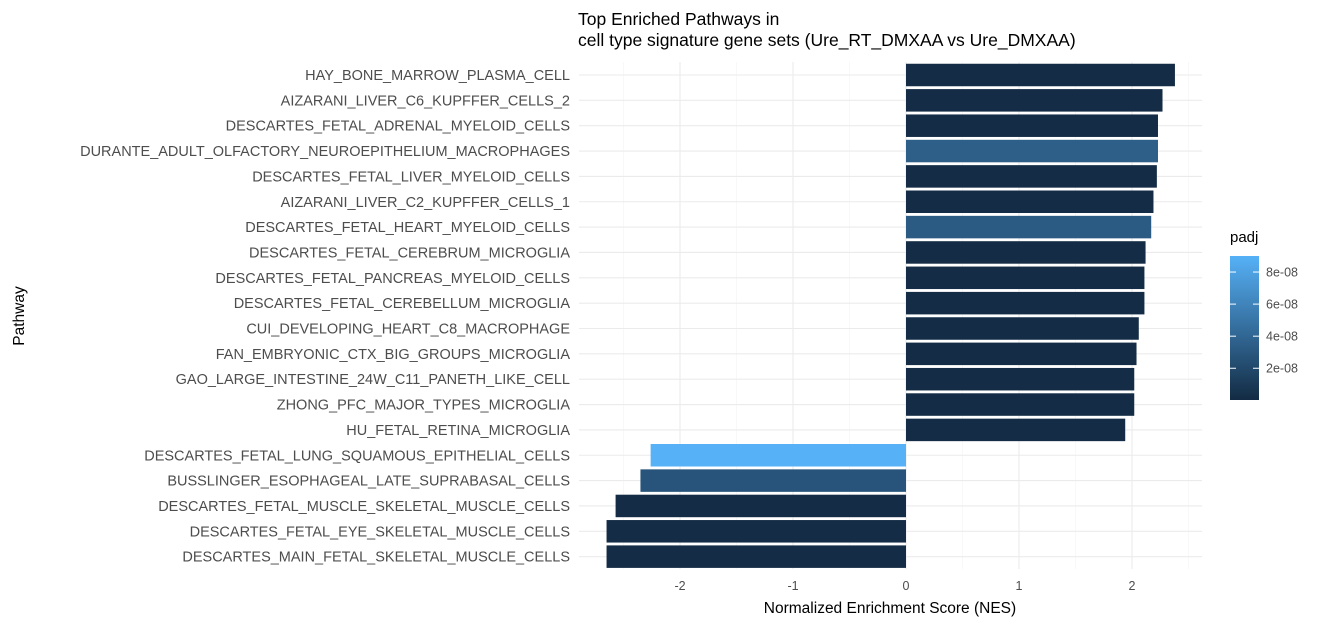 This screenshot has height=626, width=1323. I want to click on y-tick-label: ZHONG_PFC_MAJOR_TYPES_MICROGLIA, so click(424, 406).